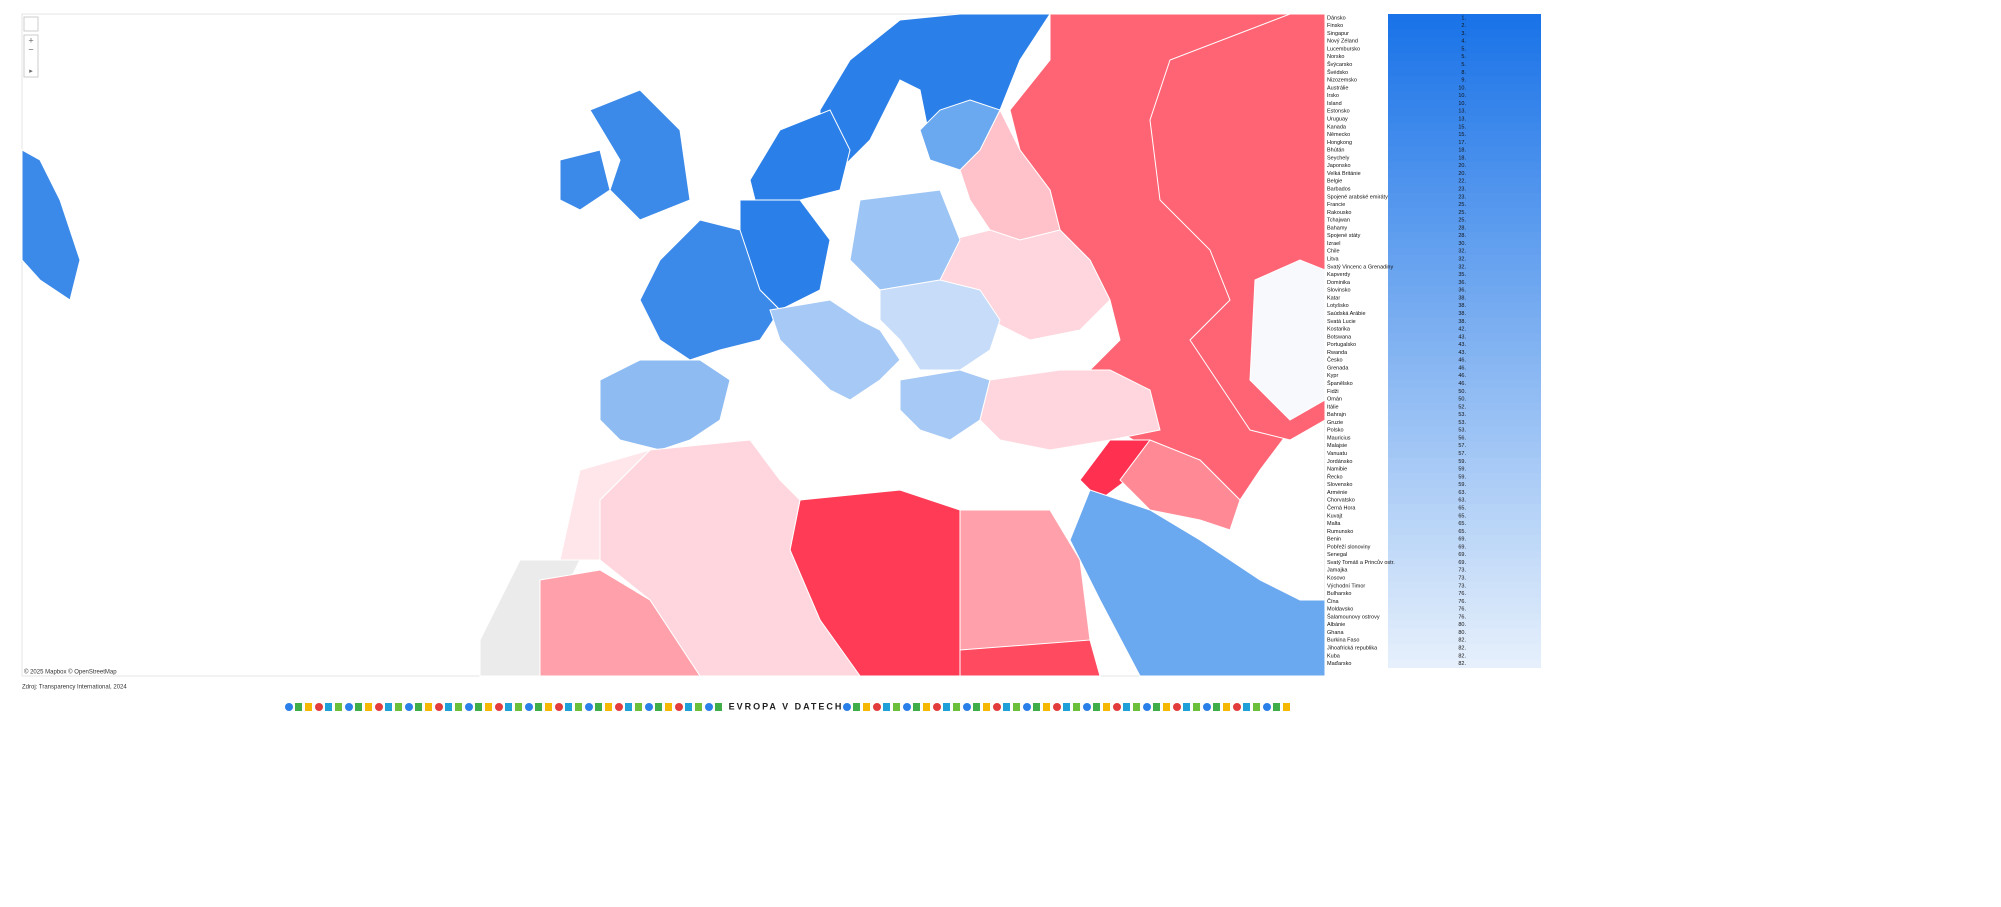 This screenshot has width=2001, height=907. What do you see at coordinates (1462, 594) in the screenshot?
I see `rank: 76.` at bounding box center [1462, 594].